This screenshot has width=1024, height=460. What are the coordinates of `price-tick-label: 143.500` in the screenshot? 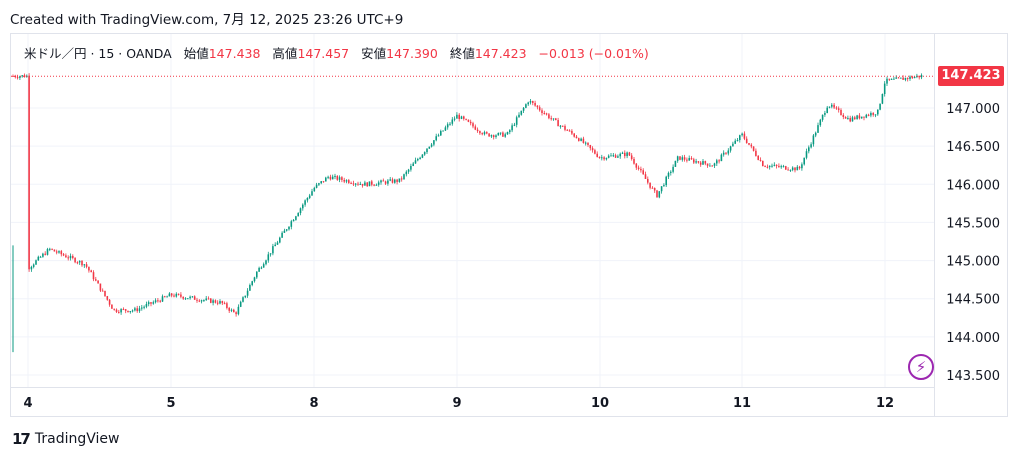 It's located at (973, 376).